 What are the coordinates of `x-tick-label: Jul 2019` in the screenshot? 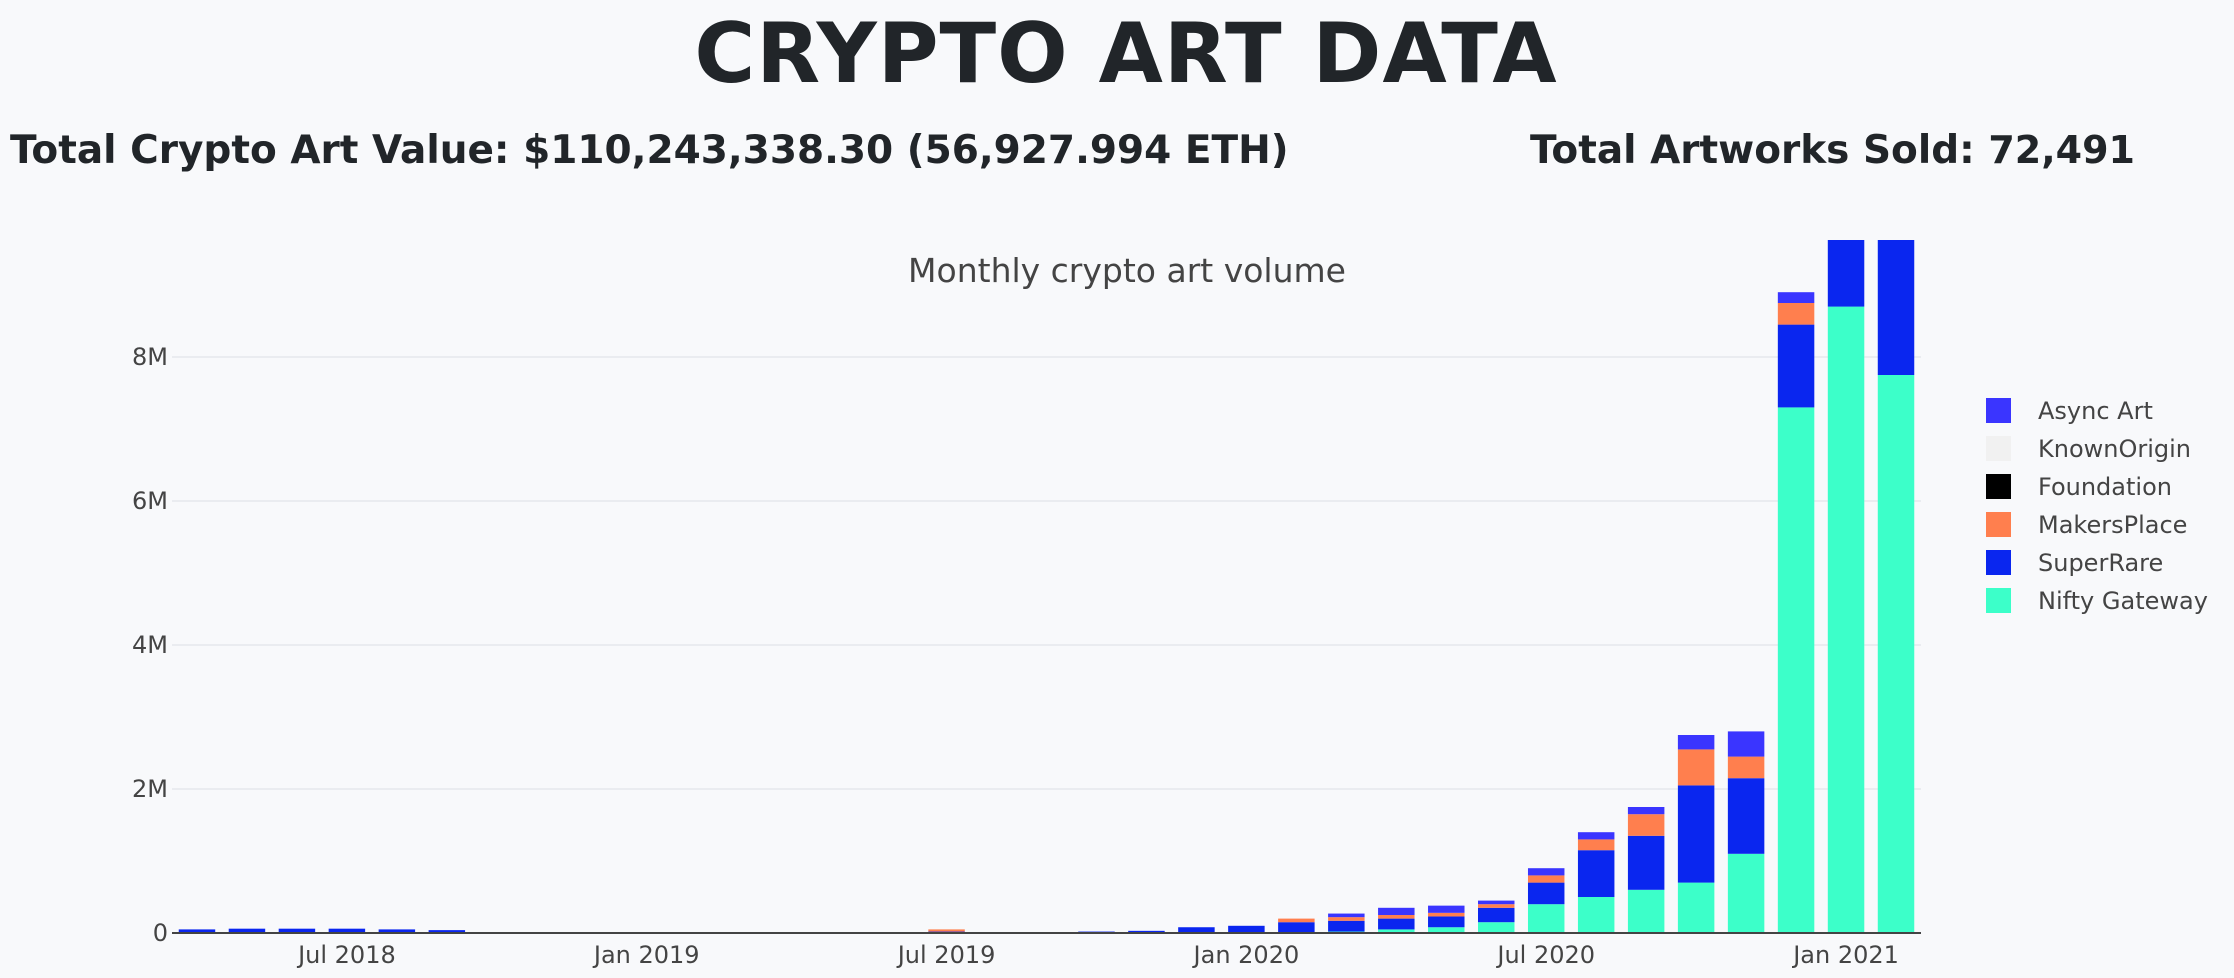 It's located at (946, 955).